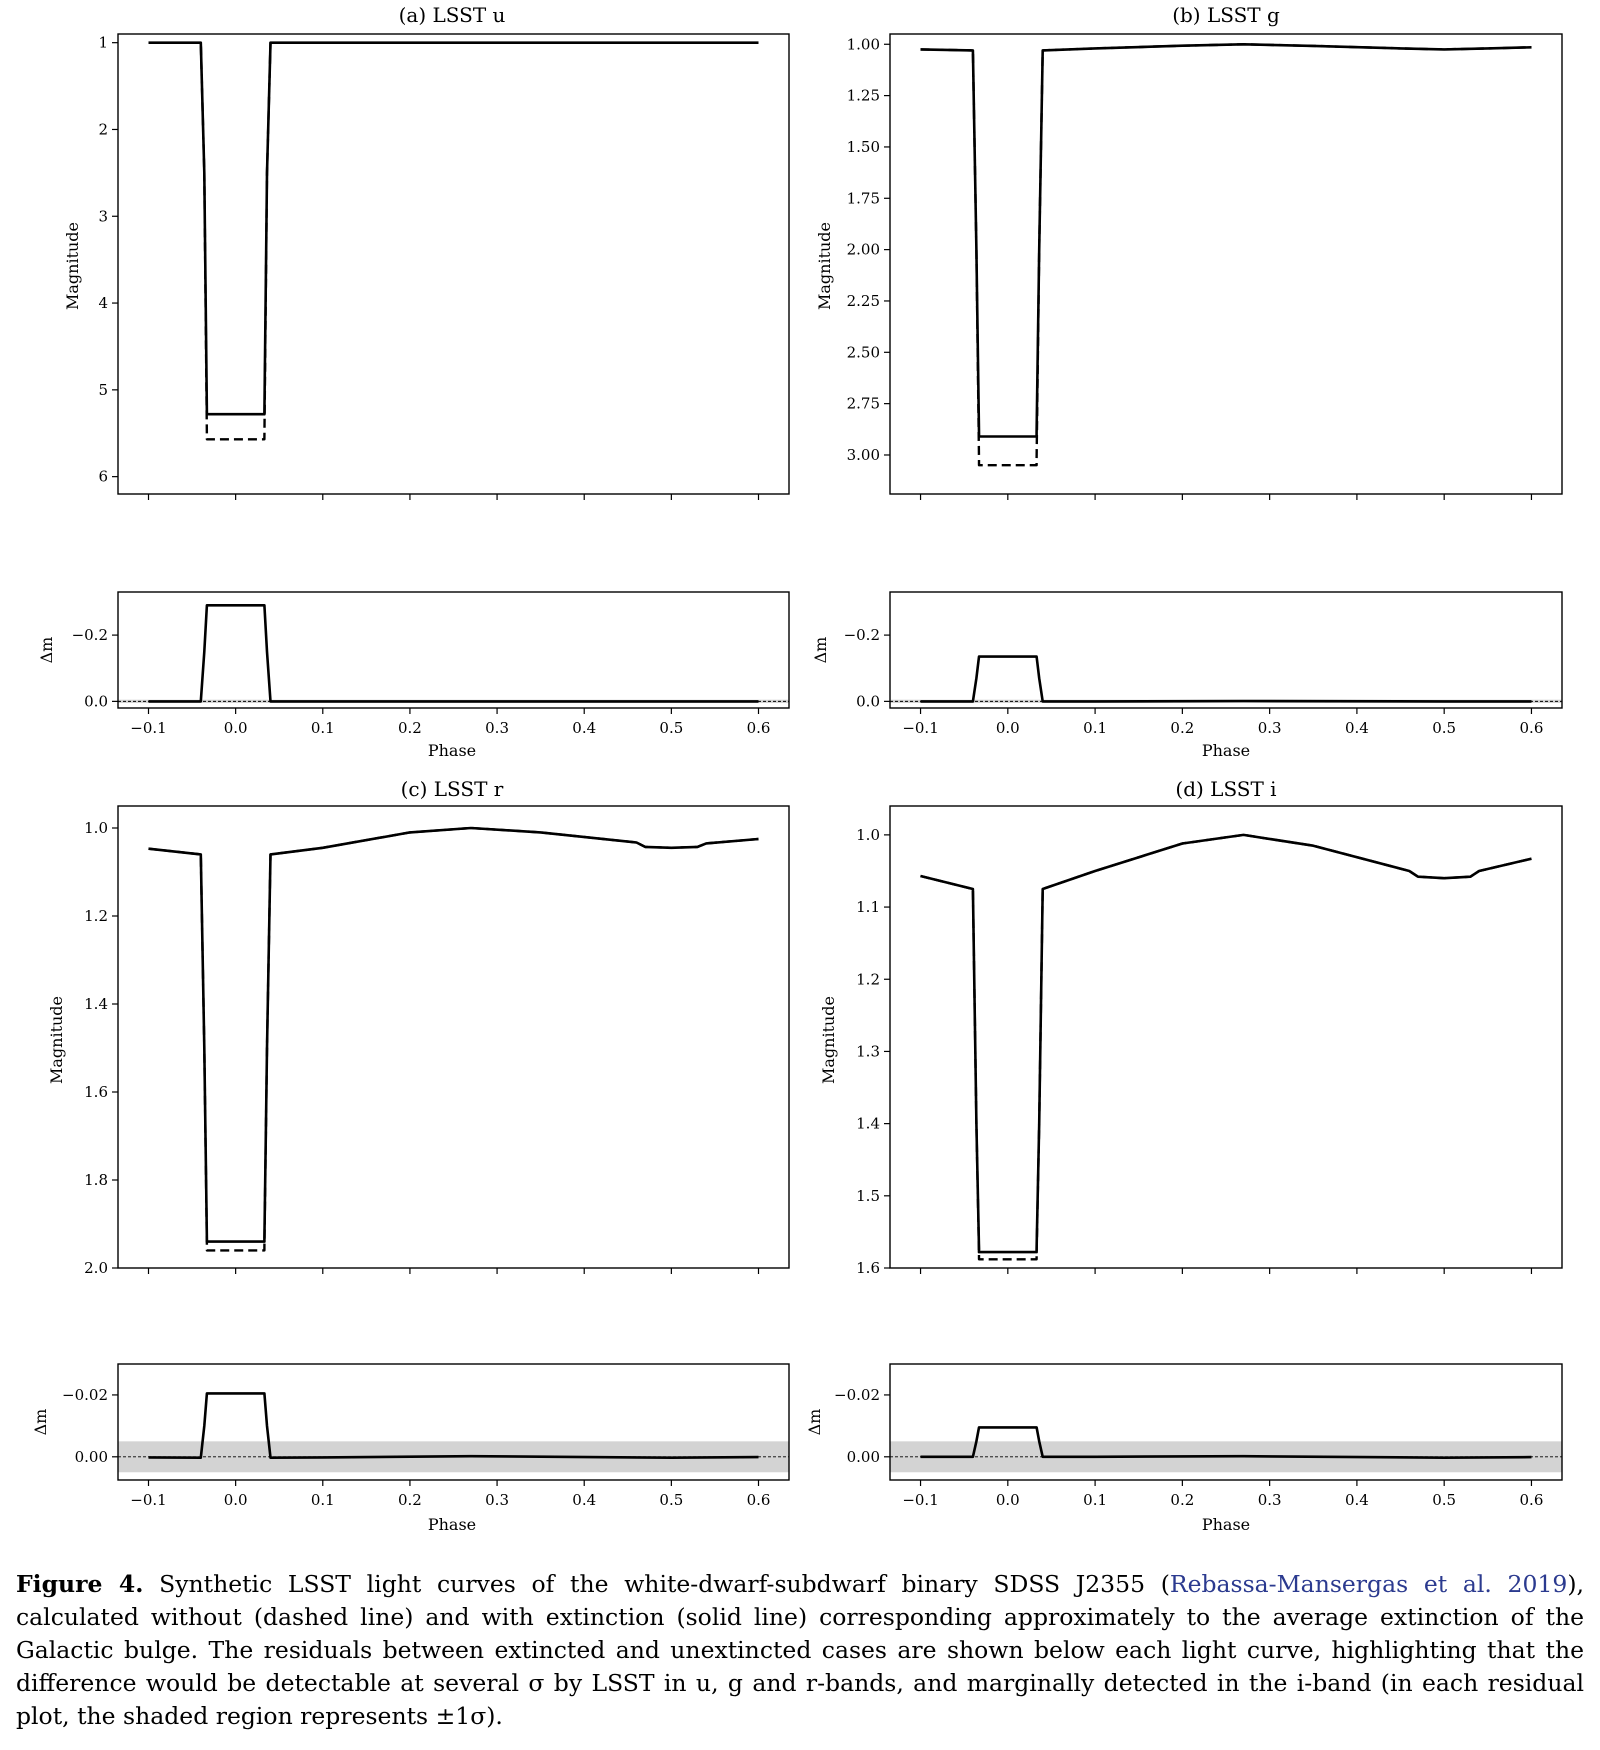 This screenshot has height=1750, width=1600. I want to click on panel-b-ytick-label: 2.25, so click(863, 301).